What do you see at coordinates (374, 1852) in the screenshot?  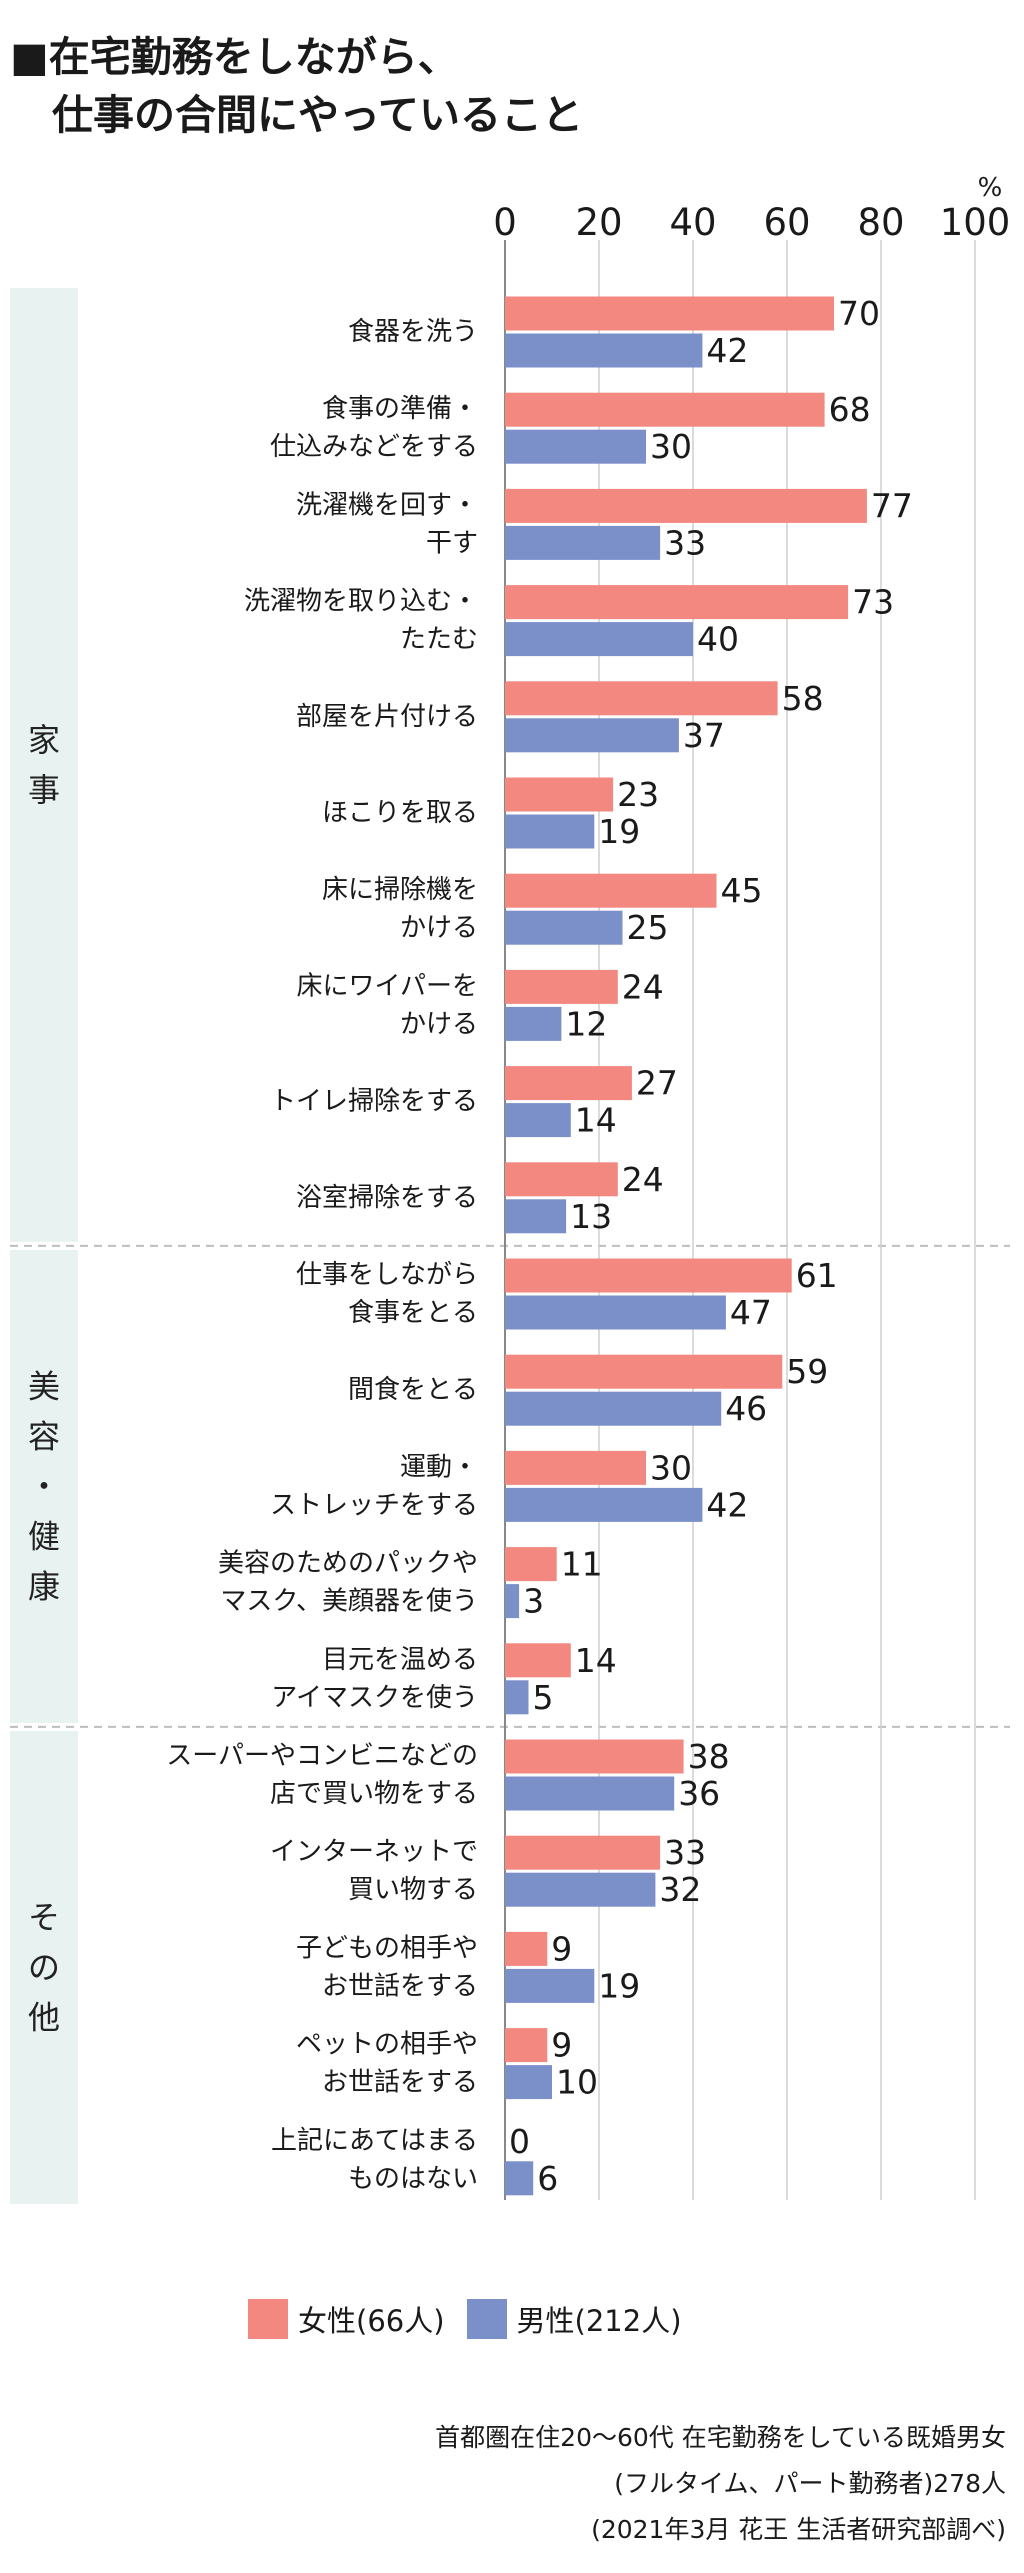 I see `category-label: インターネットで` at bounding box center [374, 1852].